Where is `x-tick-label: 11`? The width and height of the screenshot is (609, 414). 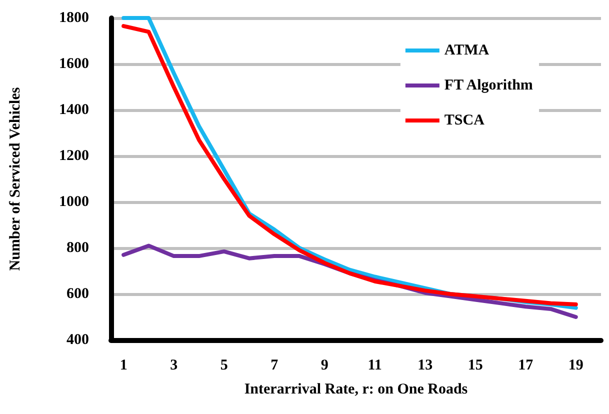
x-tick-label: 11 is located at coordinates (375, 366).